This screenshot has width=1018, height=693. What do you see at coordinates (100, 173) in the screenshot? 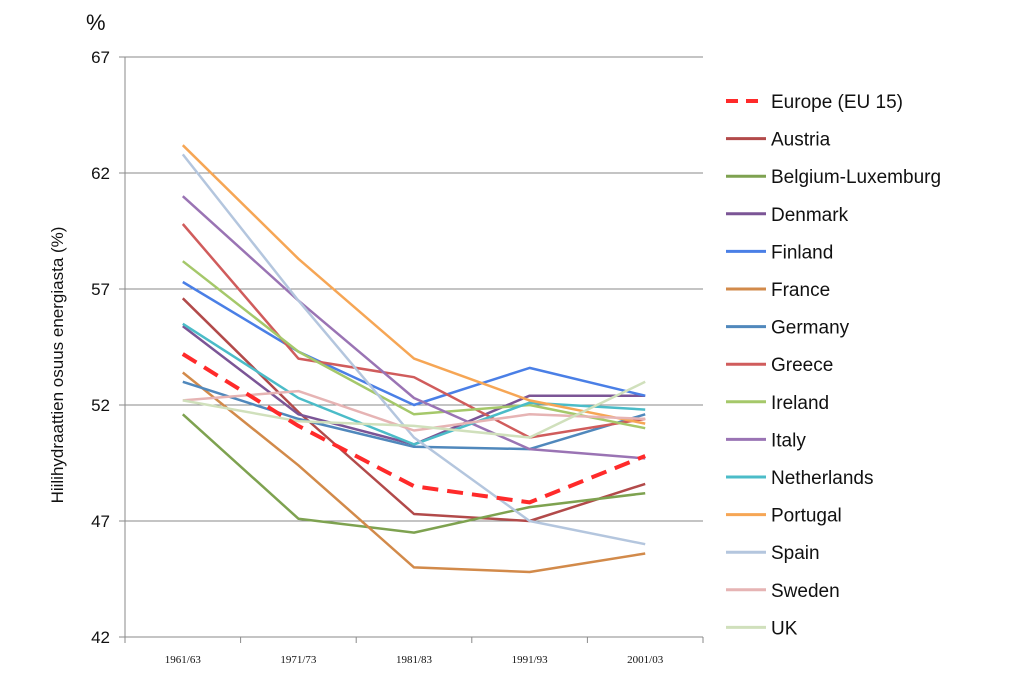
I see `y-tick-label: 62` at bounding box center [100, 173].